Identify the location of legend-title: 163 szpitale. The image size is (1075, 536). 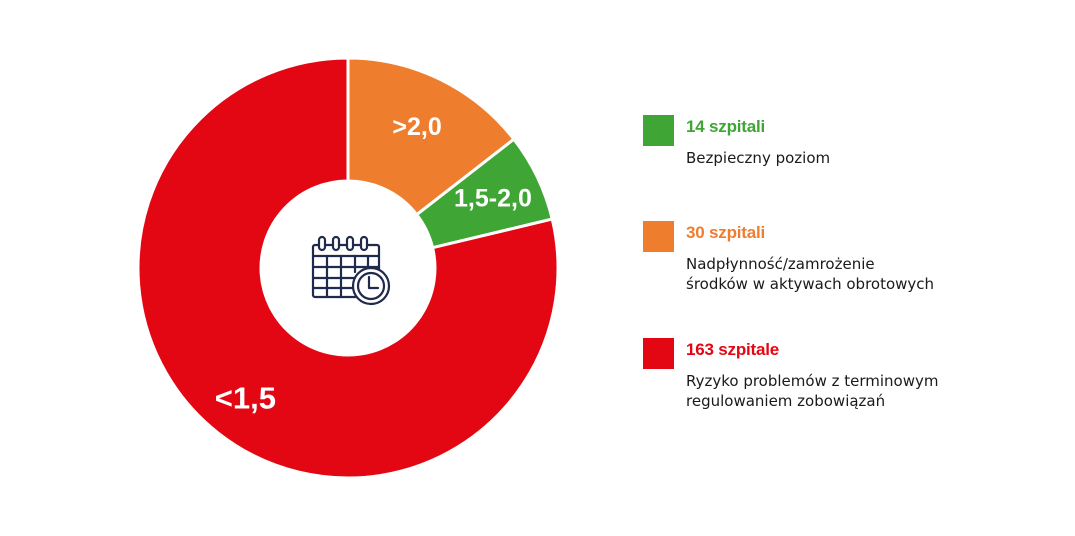
(733, 349).